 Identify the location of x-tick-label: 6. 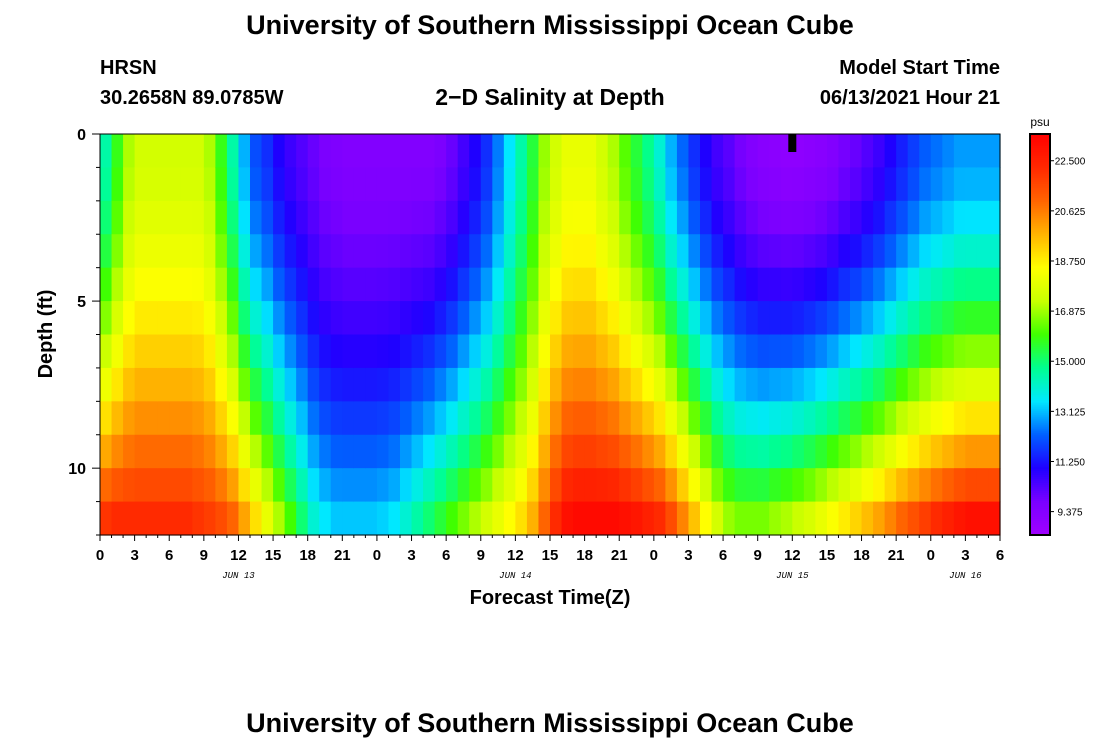
(723, 555).